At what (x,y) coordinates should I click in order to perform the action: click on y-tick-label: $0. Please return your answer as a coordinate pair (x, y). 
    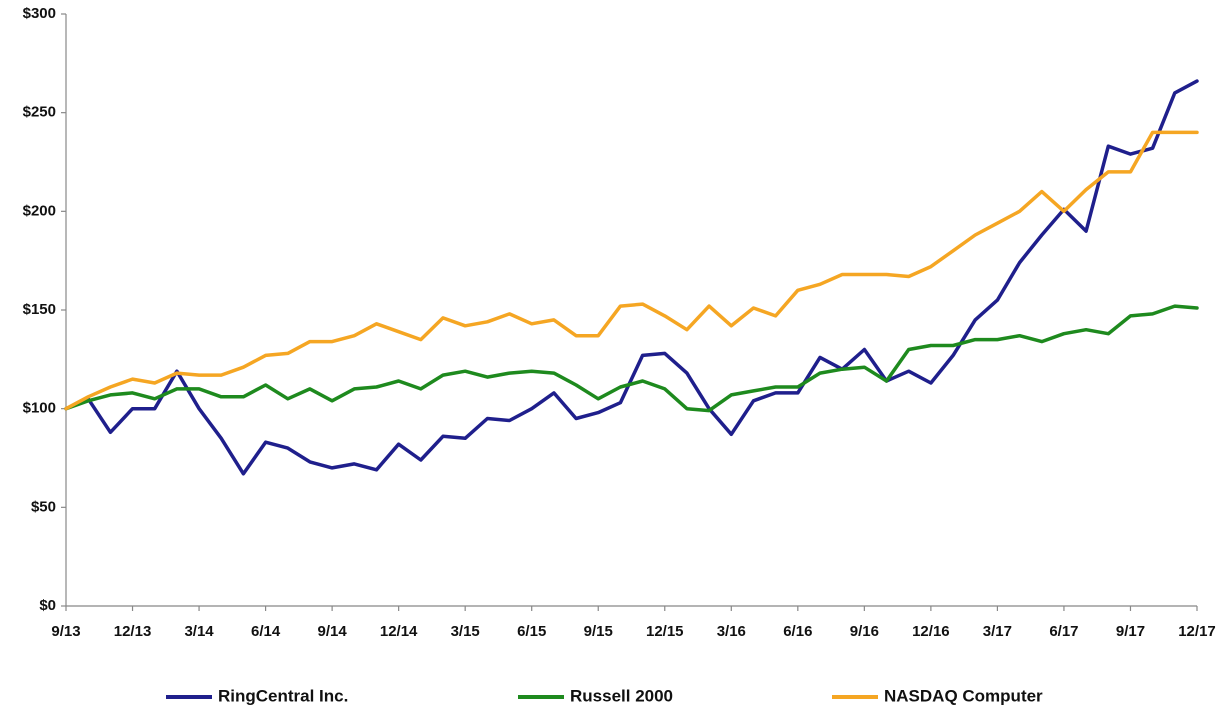
    Looking at the image, I should click on (47, 605).